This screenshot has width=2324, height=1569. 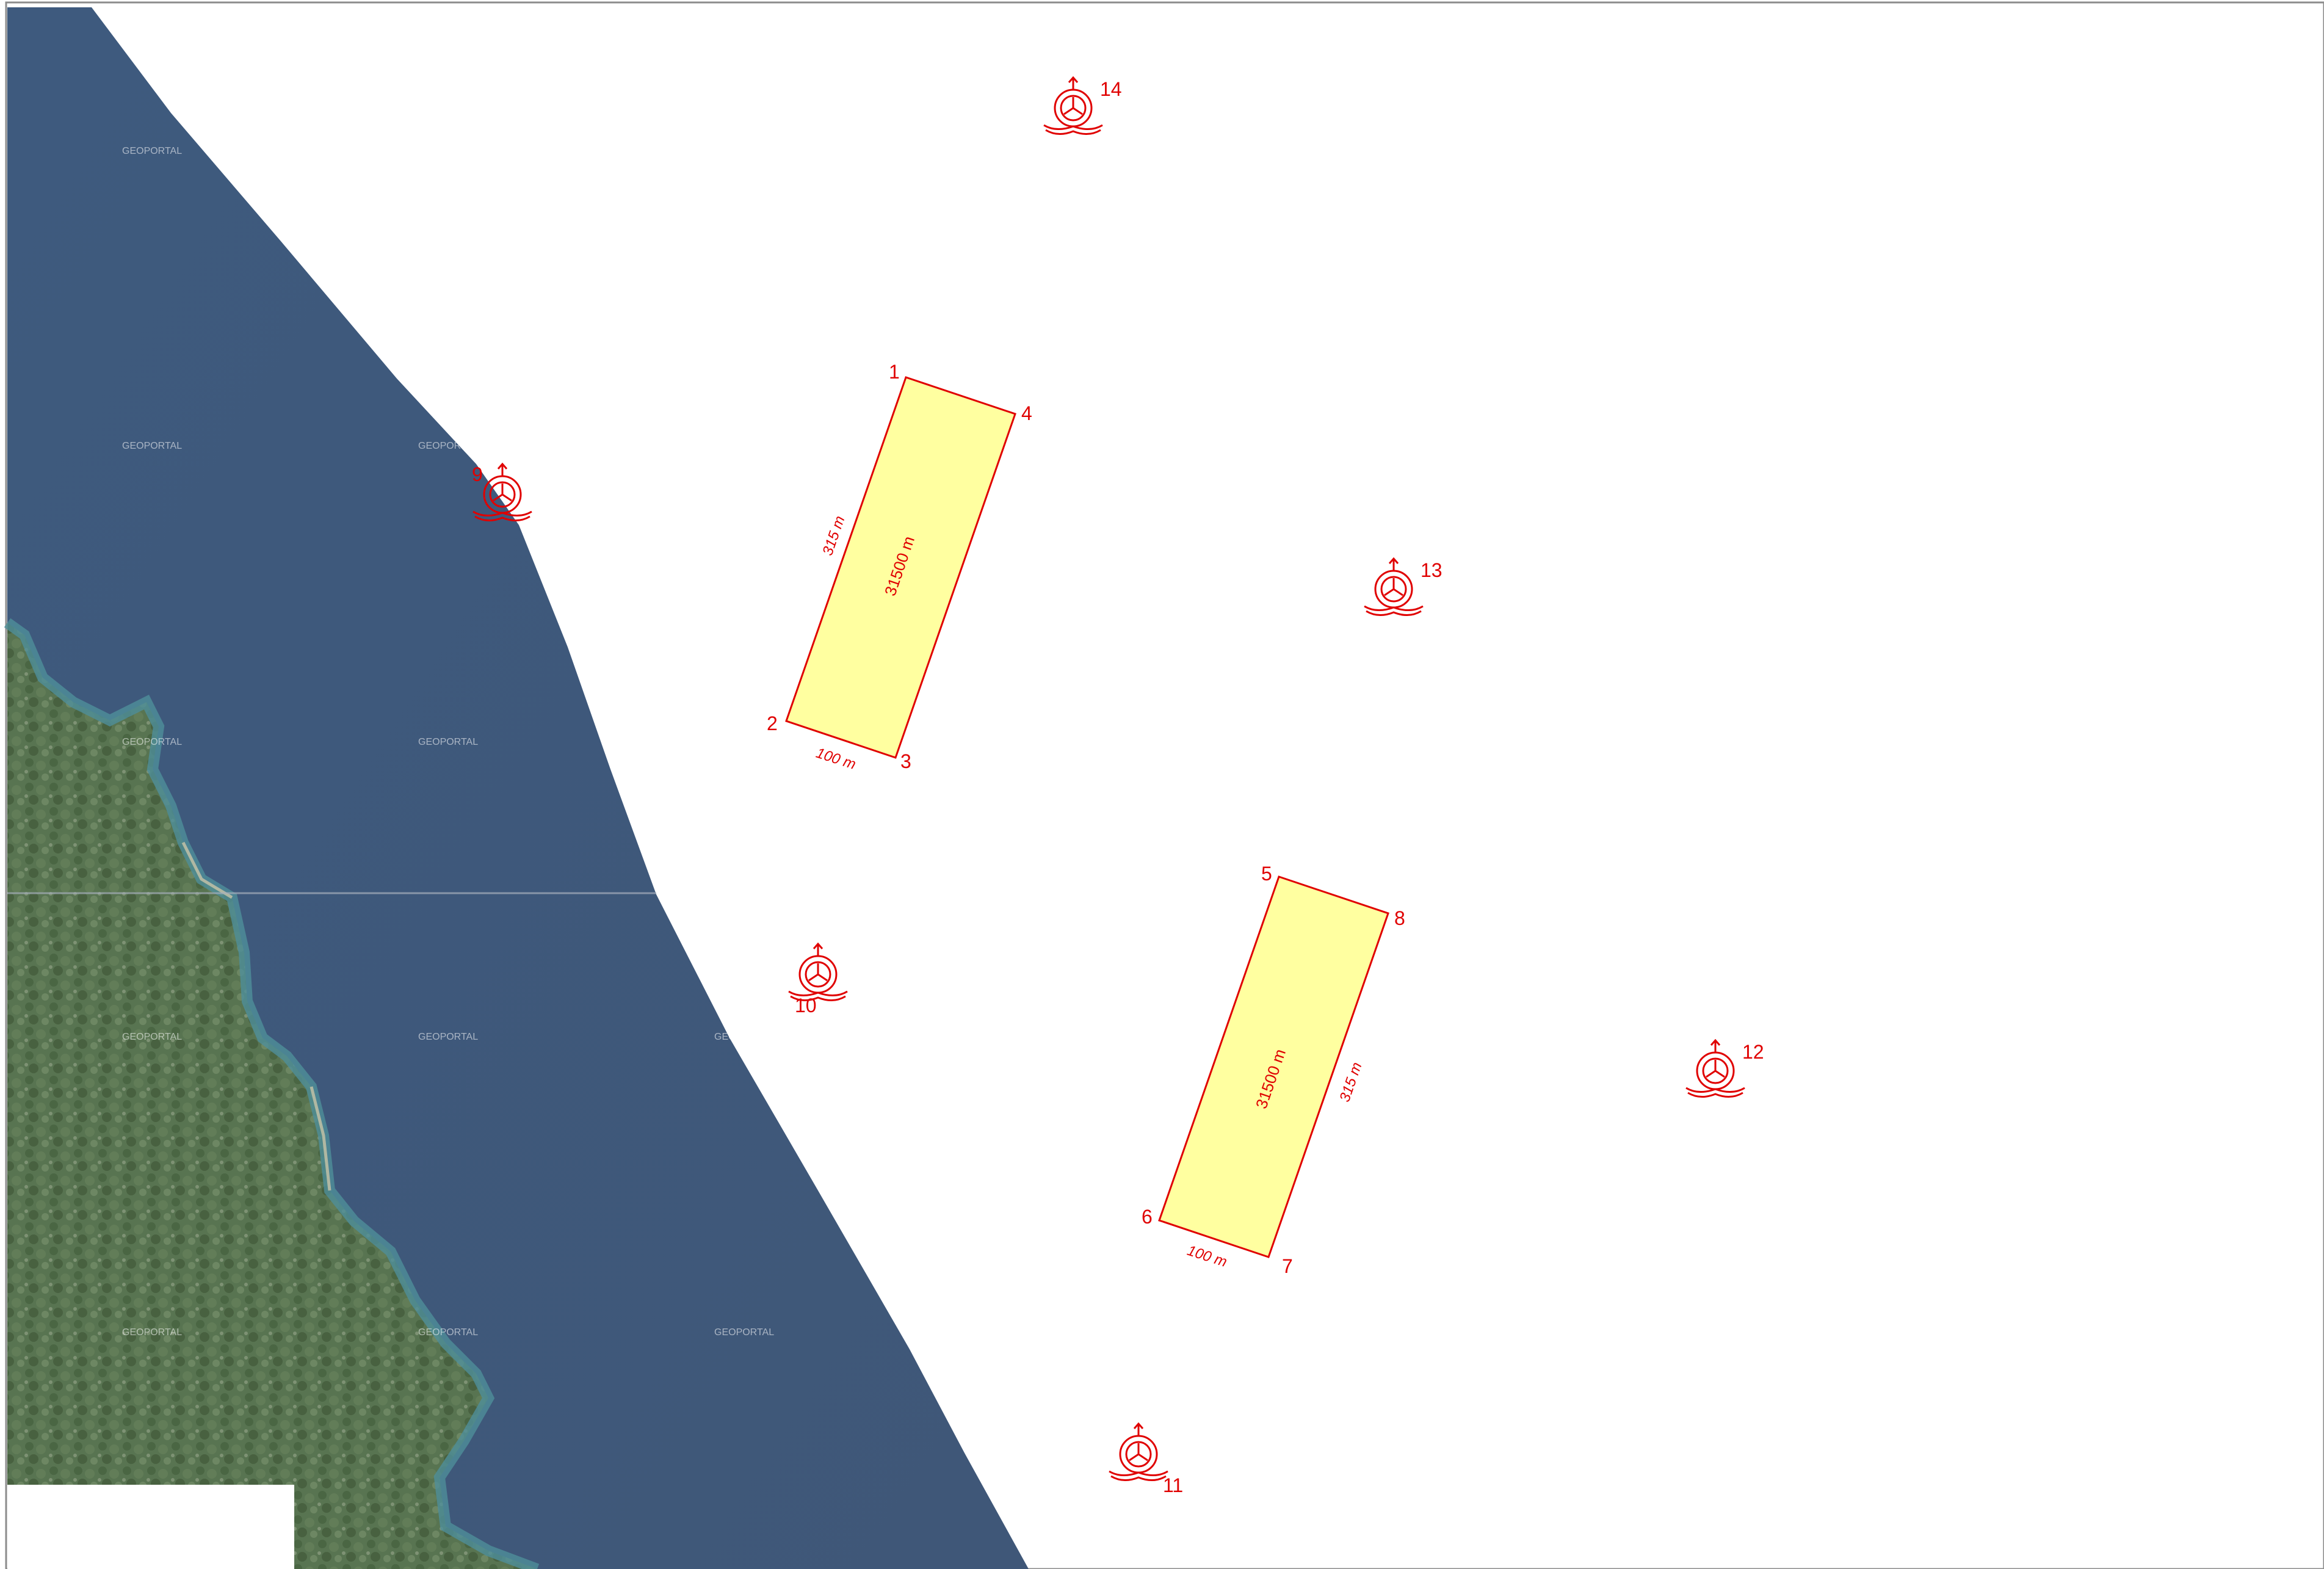 What do you see at coordinates (1399, 918) in the screenshot?
I see `corner-label-8: 8` at bounding box center [1399, 918].